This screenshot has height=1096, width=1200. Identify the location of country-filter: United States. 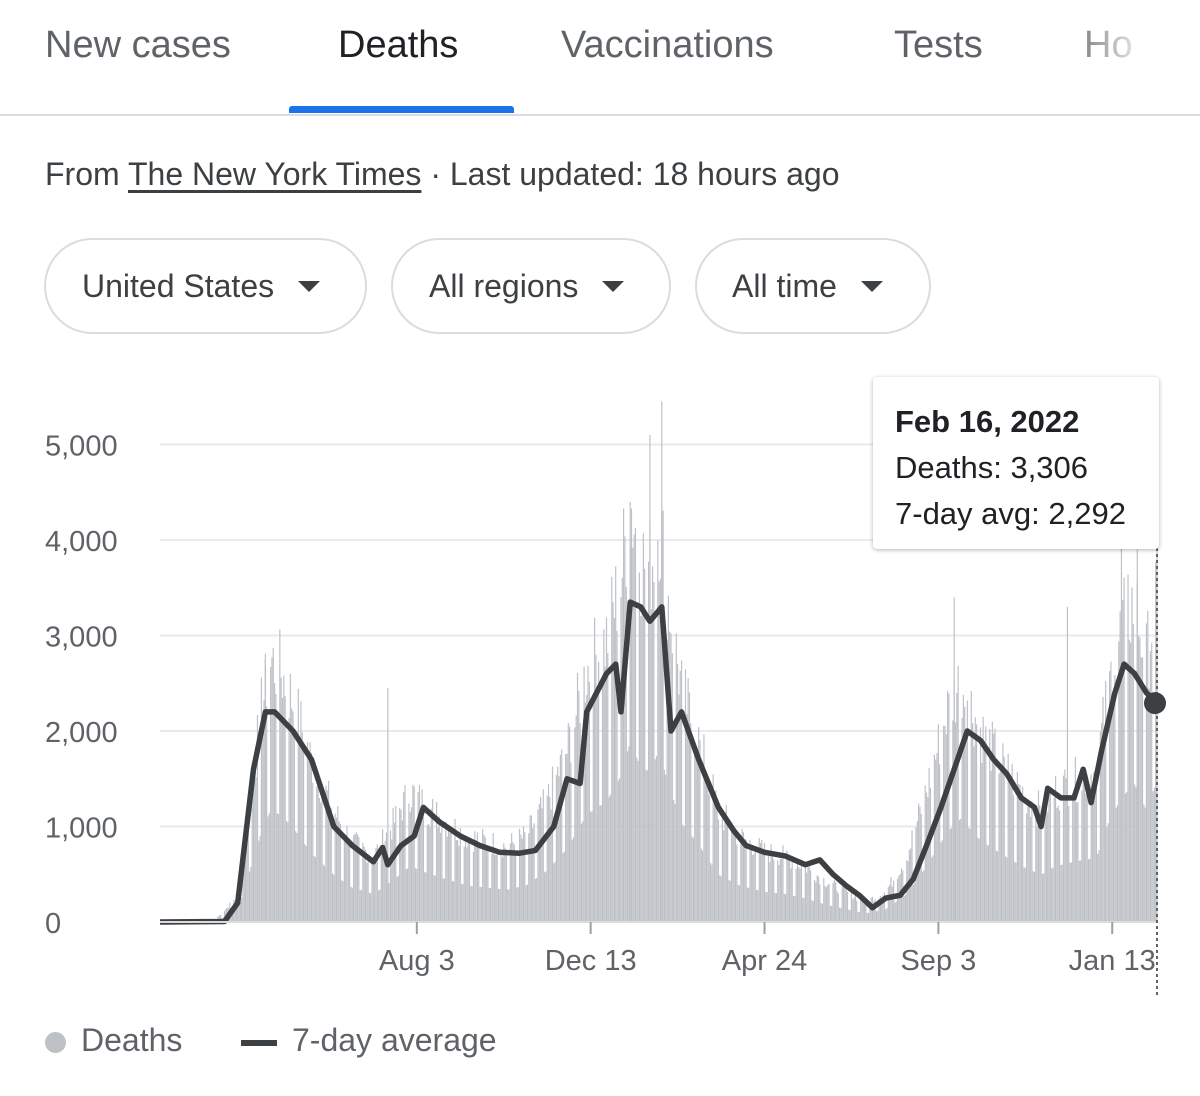
(205, 286).